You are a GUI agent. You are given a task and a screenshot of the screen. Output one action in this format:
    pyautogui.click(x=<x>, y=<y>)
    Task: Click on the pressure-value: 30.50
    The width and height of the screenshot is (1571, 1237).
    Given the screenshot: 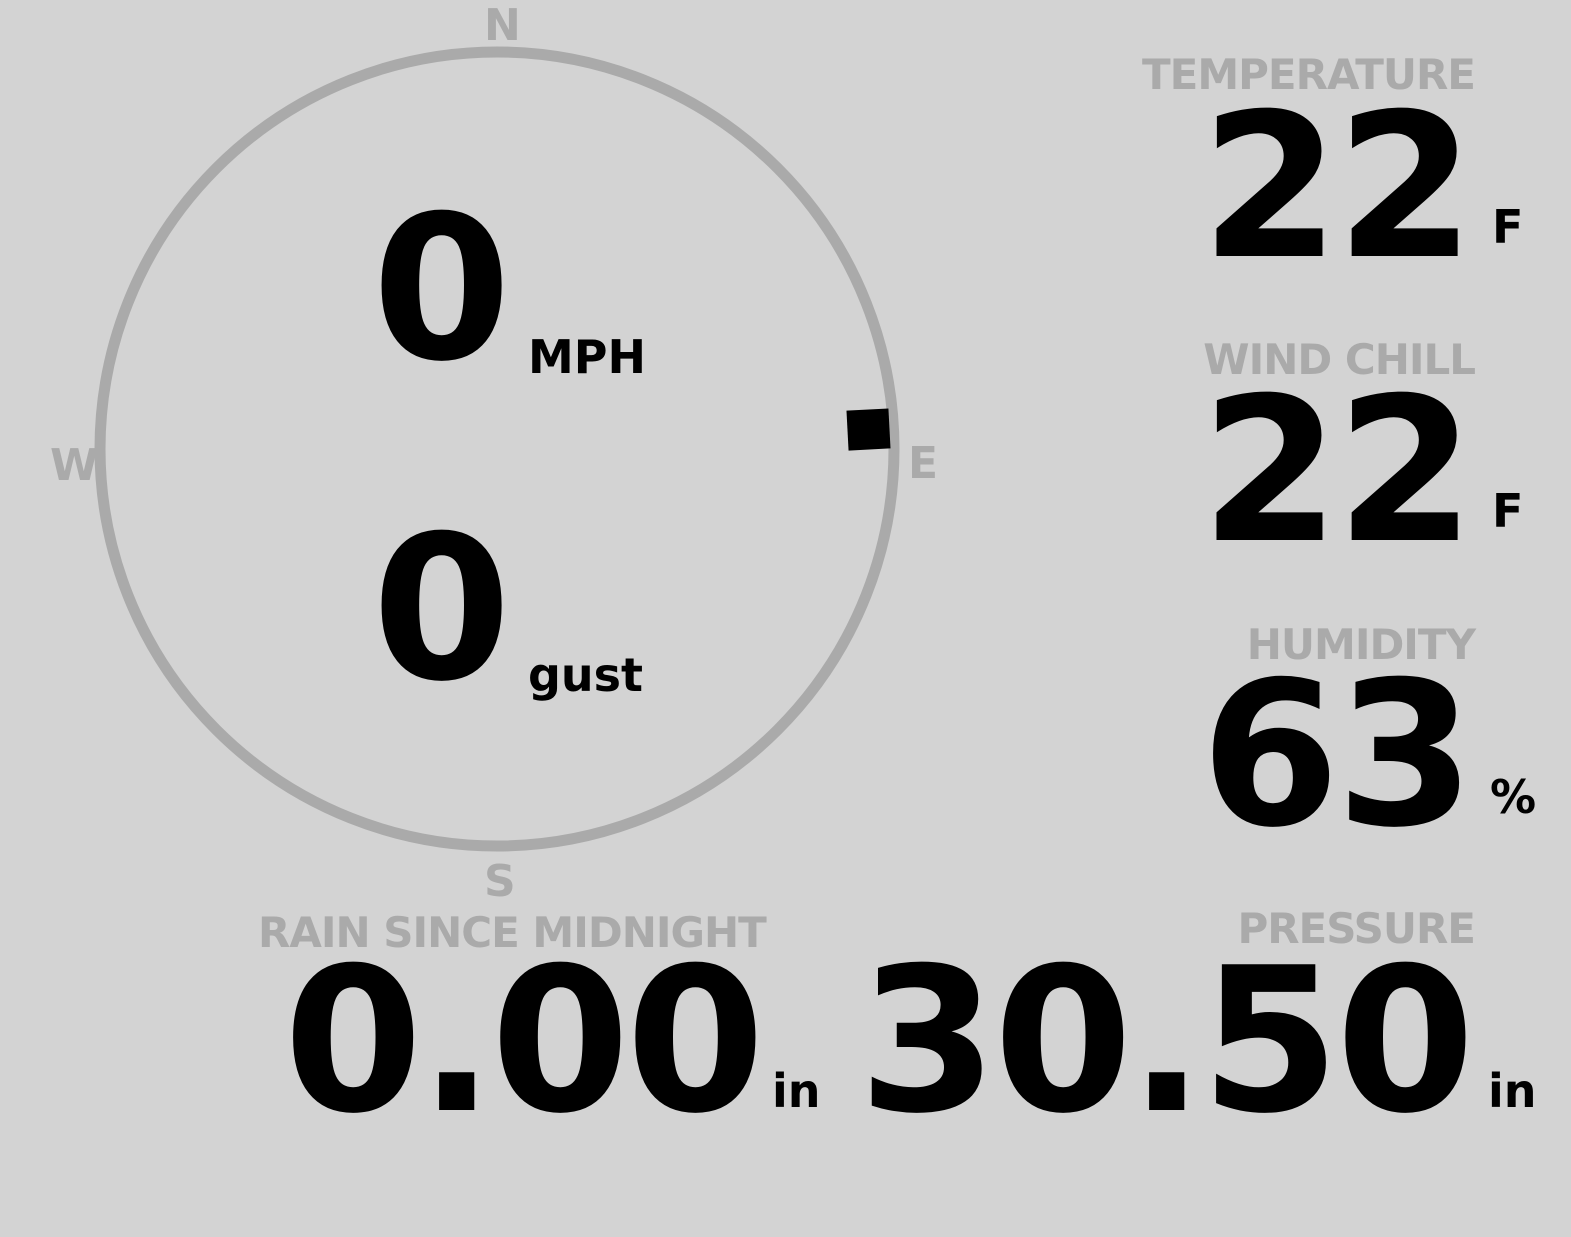 What is the action you would take?
    pyautogui.click(x=1166, y=1041)
    